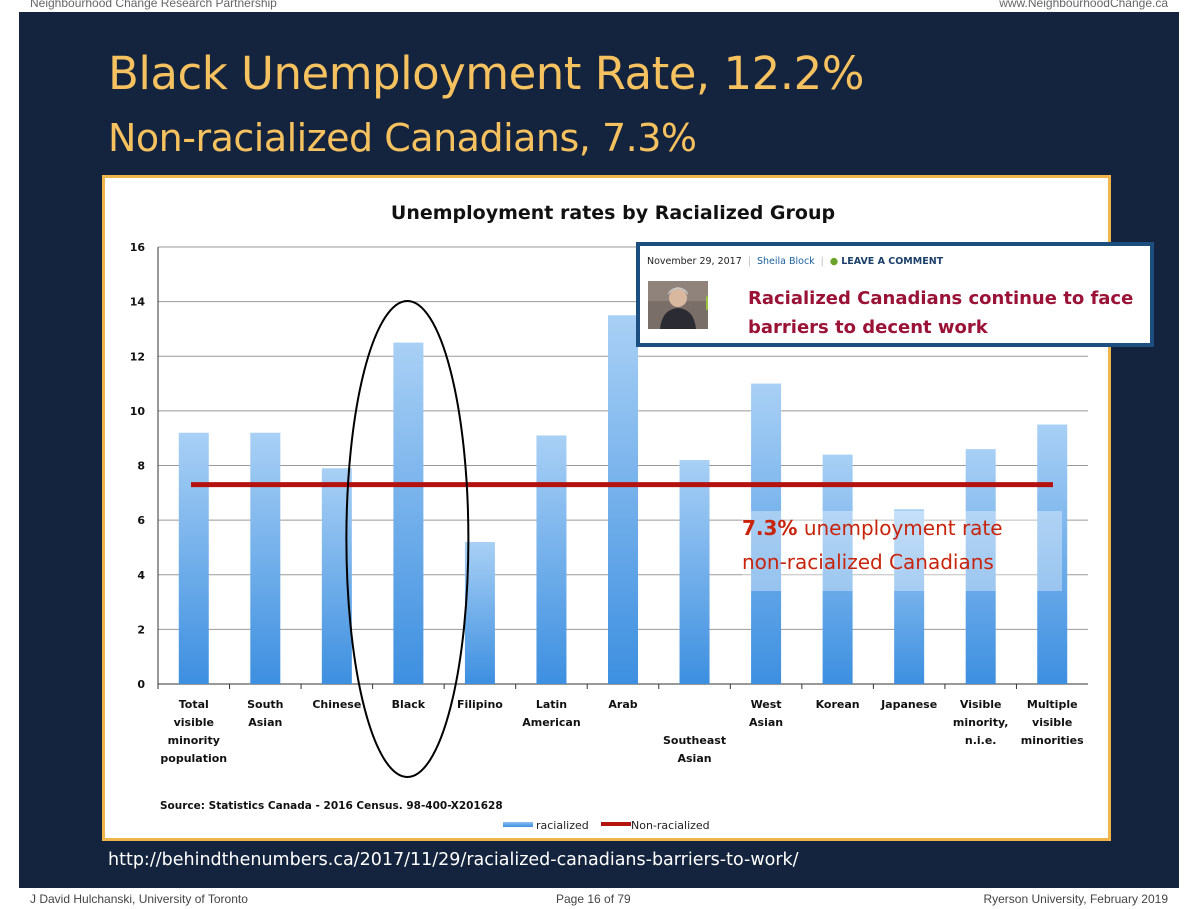 This screenshot has width=1199, height=909. I want to click on y-tick-label-8: 8, so click(141, 466).